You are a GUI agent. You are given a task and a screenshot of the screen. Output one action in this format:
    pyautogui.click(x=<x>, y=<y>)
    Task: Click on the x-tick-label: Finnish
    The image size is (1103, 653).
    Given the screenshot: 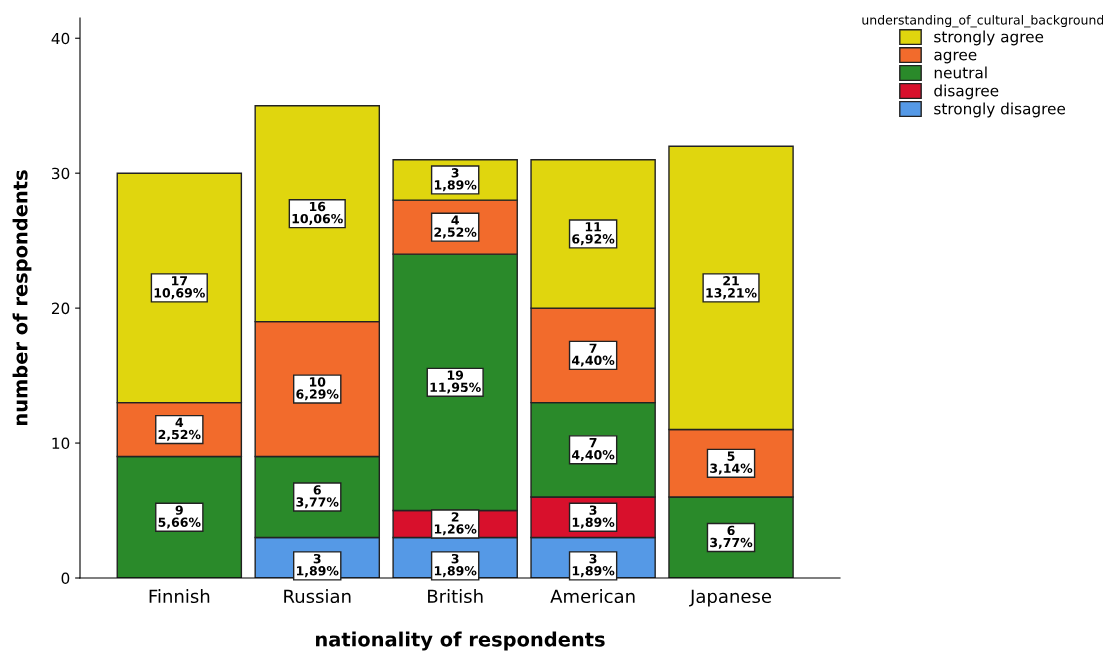 What is the action you would take?
    pyautogui.click(x=179, y=596)
    